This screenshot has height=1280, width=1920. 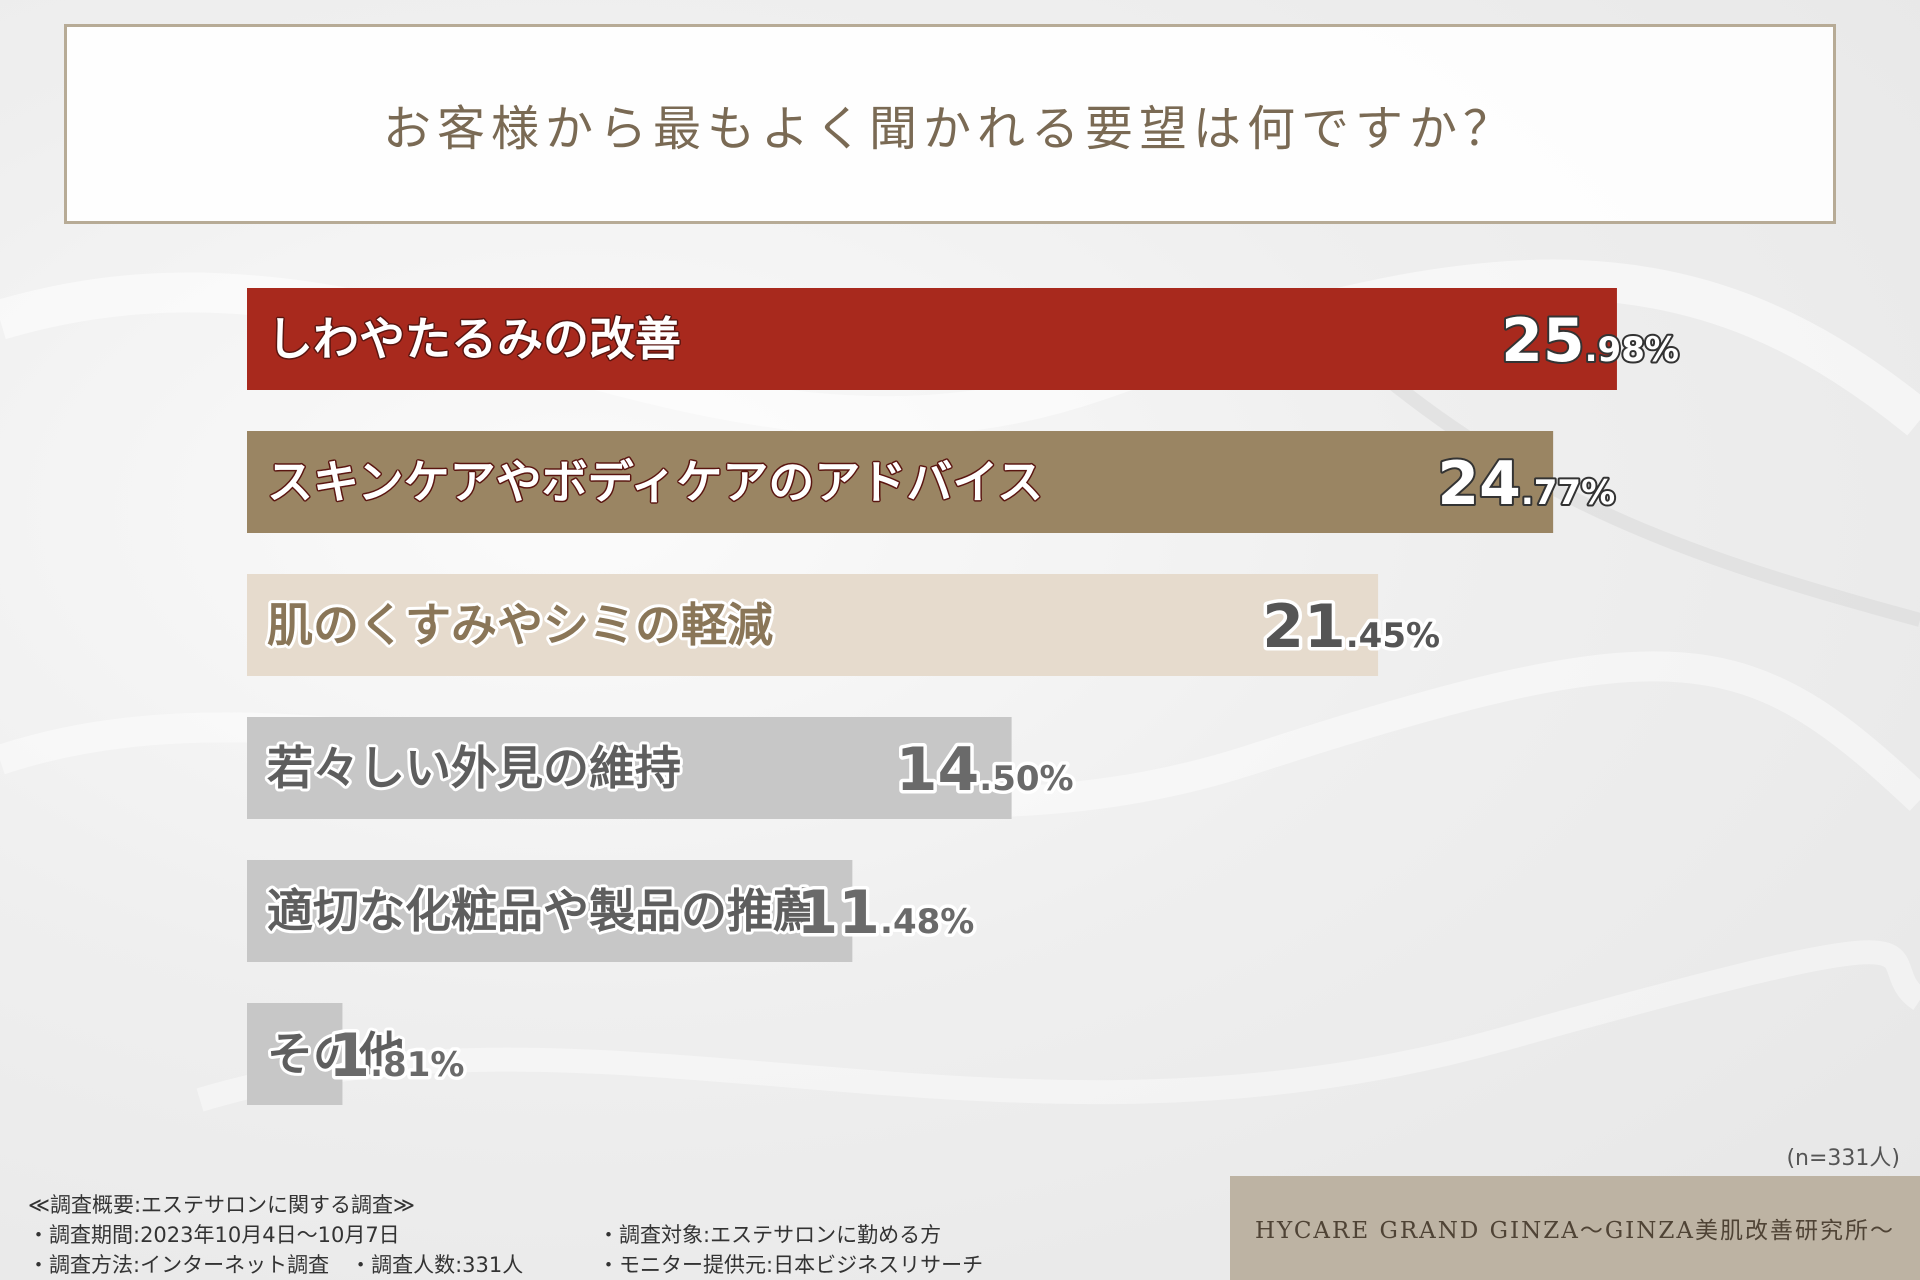 I want to click on brand-name: HYCARE GRAND GINZA〜GINZA美肌改善研究所〜, so click(x=1575, y=1231).